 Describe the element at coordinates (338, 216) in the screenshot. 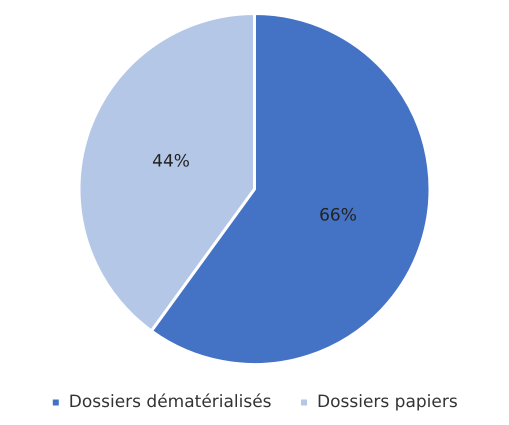

I see `data-label: 66%` at that location.